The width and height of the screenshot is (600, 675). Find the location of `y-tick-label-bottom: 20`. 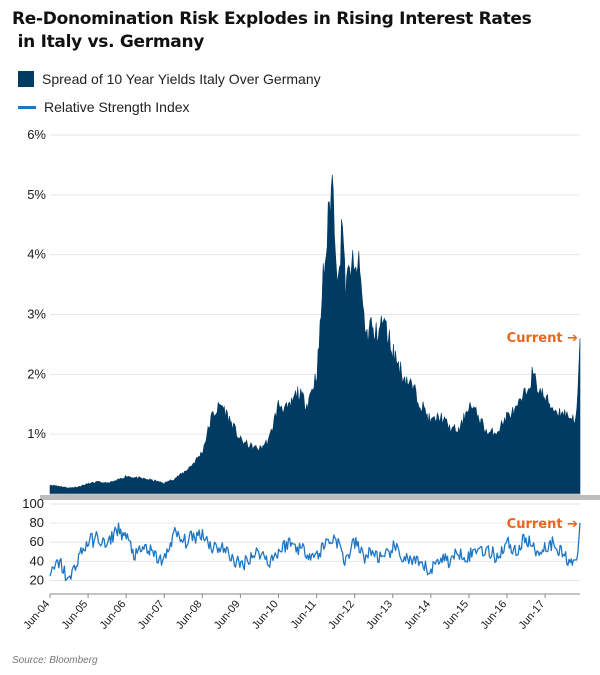

y-tick-label-bottom: 20 is located at coordinates (37, 579).